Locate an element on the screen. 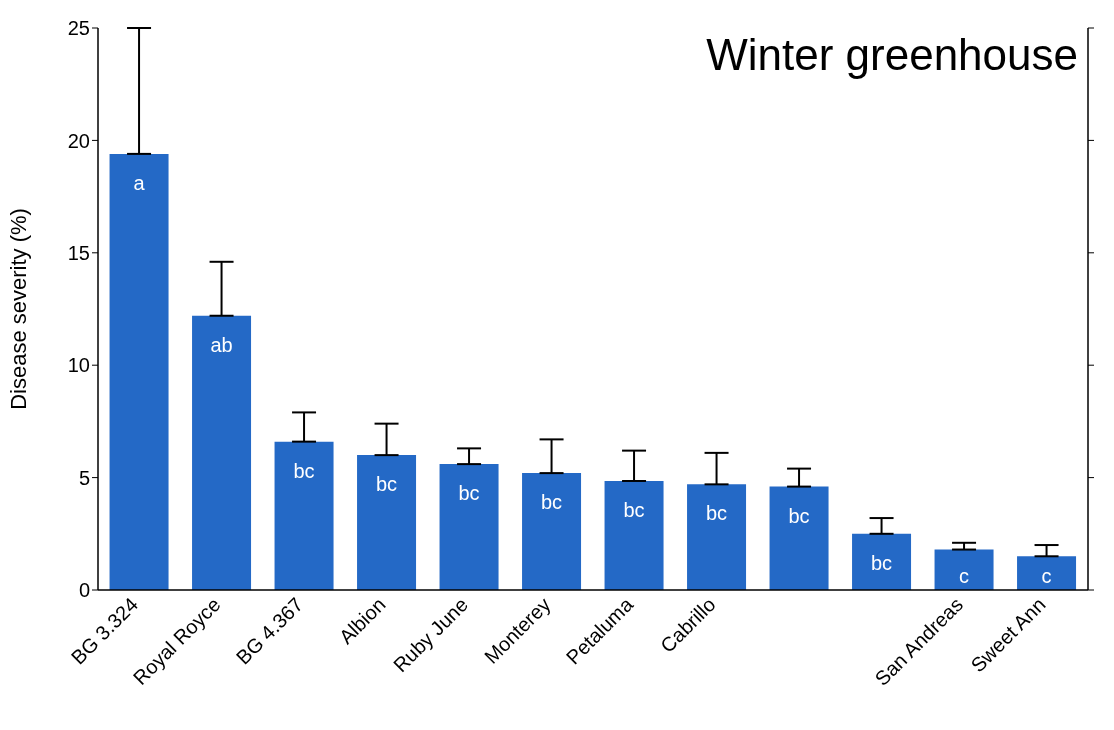  y-tick-label: 10 is located at coordinates (78, 365).